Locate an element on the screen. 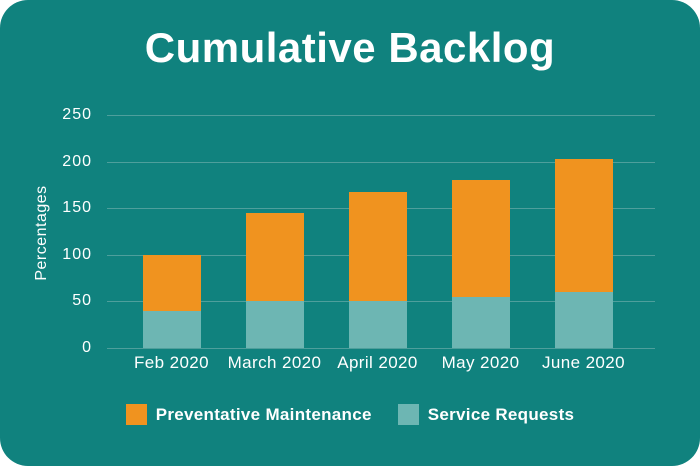  y-tick-label: 50 is located at coordinates (82, 301).